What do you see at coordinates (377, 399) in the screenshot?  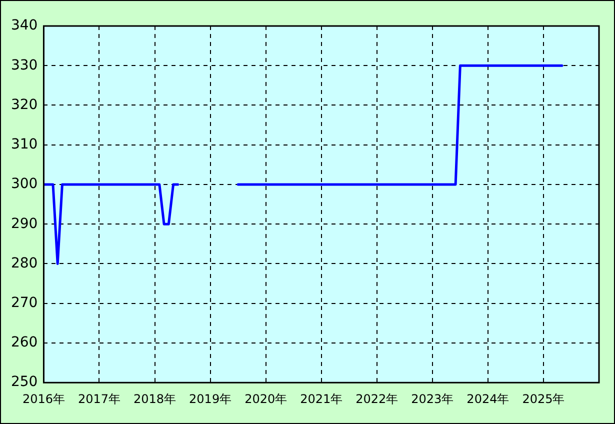 I see `x-tick-label: 2022年` at bounding box center [377, 399].